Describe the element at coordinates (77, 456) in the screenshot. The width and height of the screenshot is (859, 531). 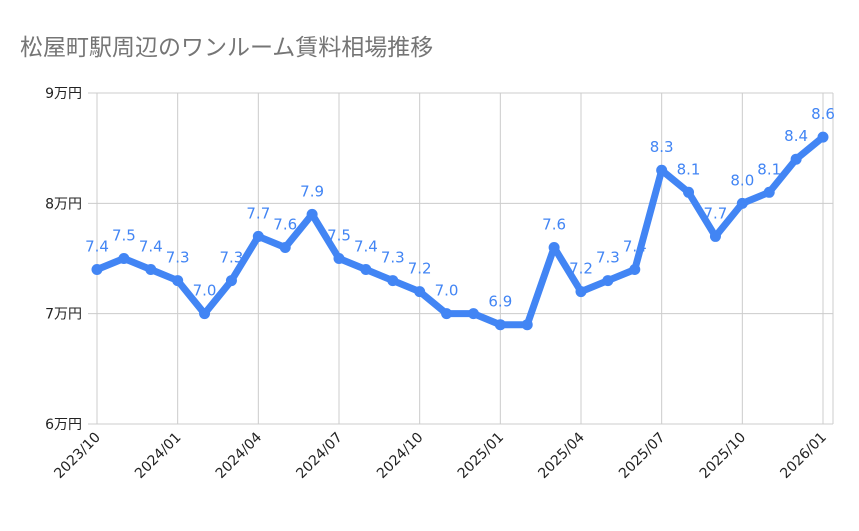
I see `x-tick-label: 2023/10` at that location.